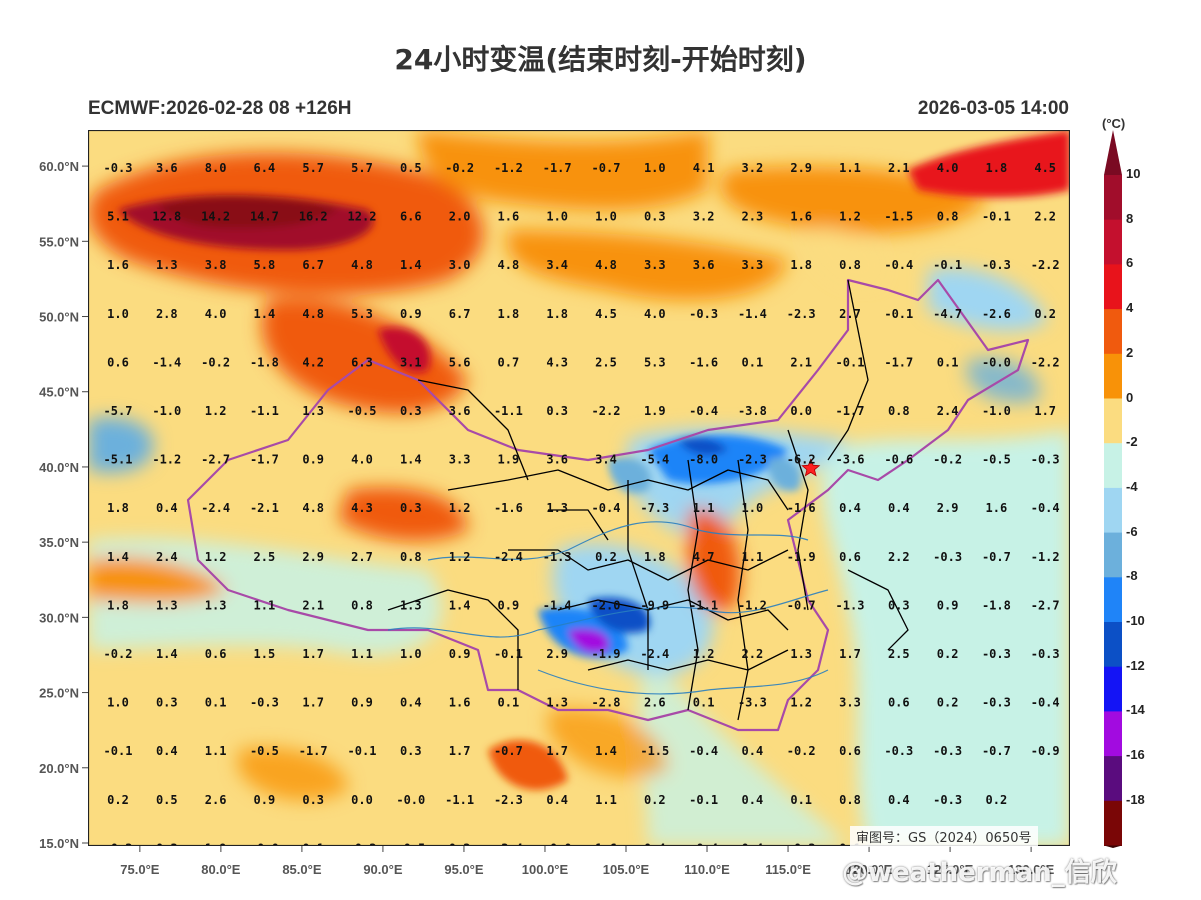 Image resolution: width=1201 pixels, height=900 pixels. What do you see at coordinates (996, 411) in the screenshot?
I see `grid-value: -1.0` at bounding box center [996, 411].